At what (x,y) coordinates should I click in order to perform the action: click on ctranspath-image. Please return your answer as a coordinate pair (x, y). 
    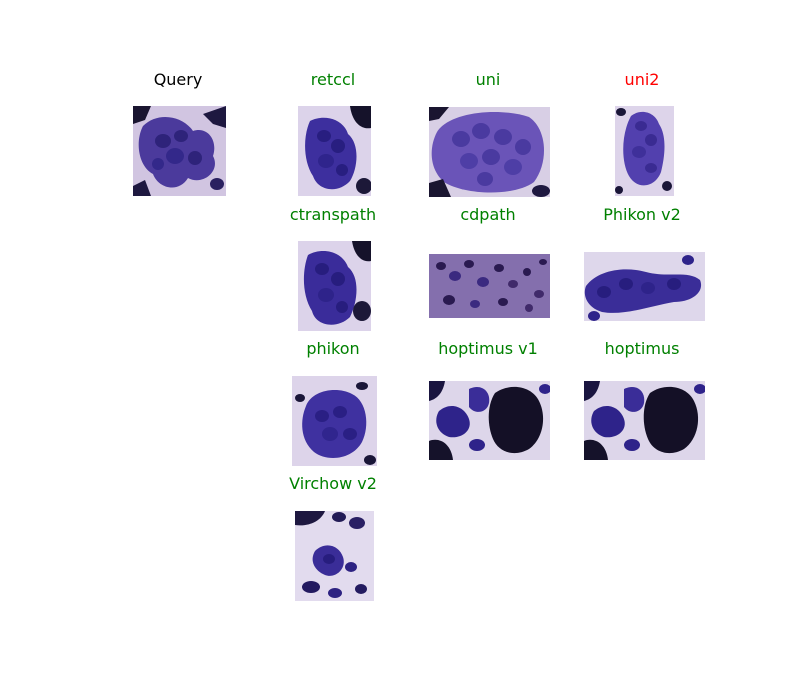
    Looking at the image, I should click on (334, 286).